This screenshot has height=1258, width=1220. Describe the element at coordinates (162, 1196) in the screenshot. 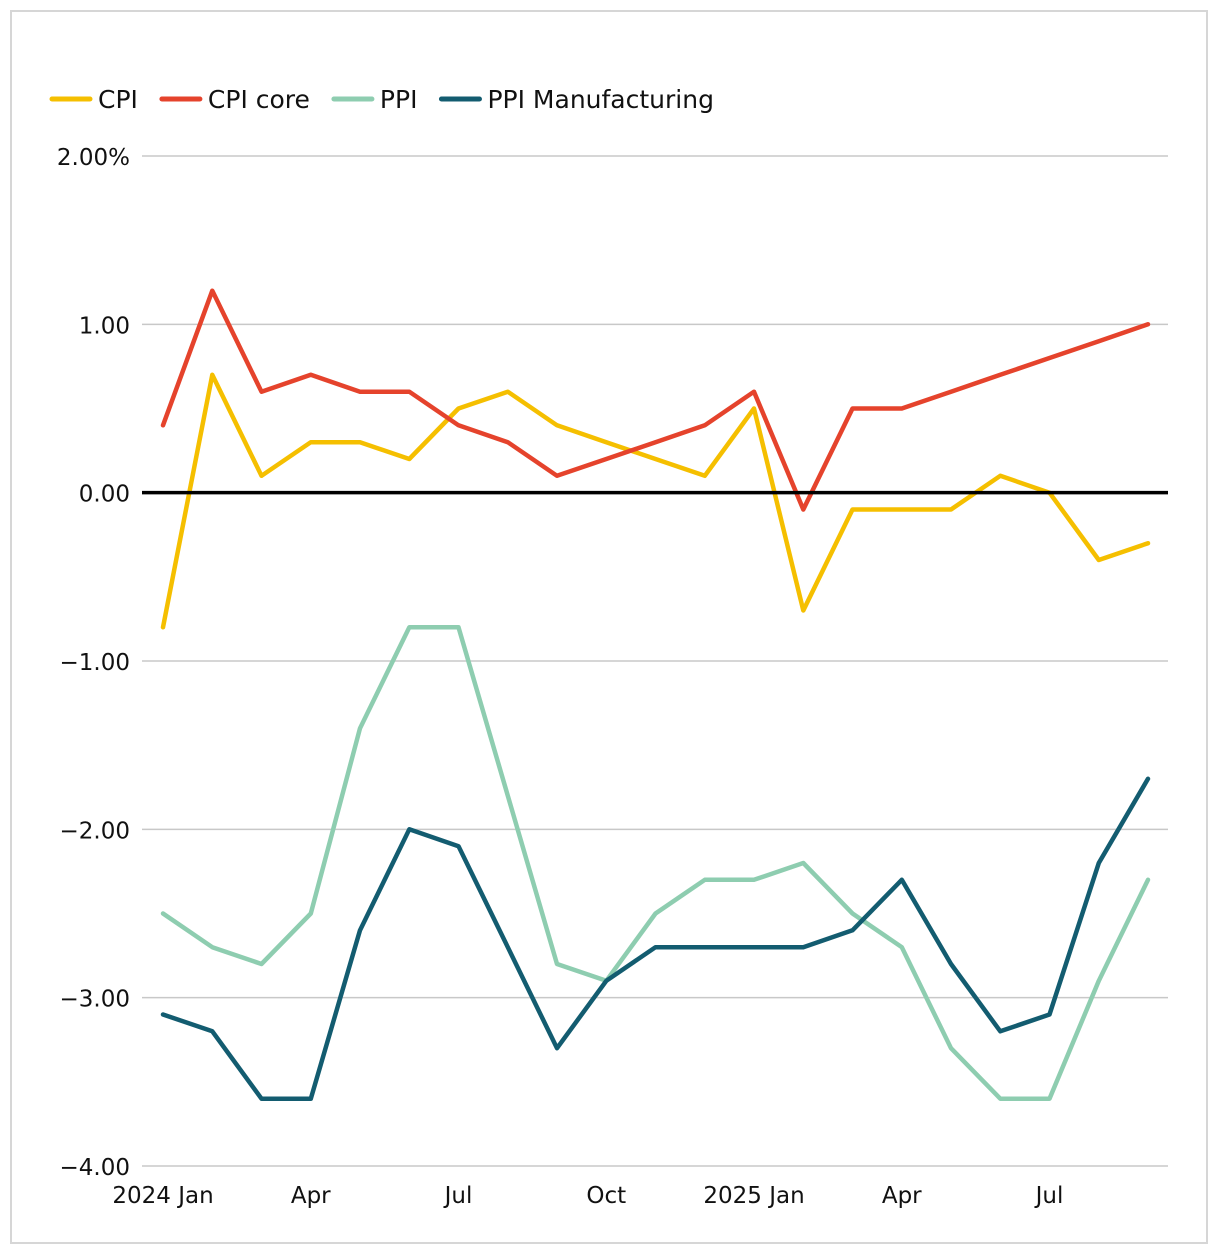

I see `x-tick-label: 2024 Jan` at that location.